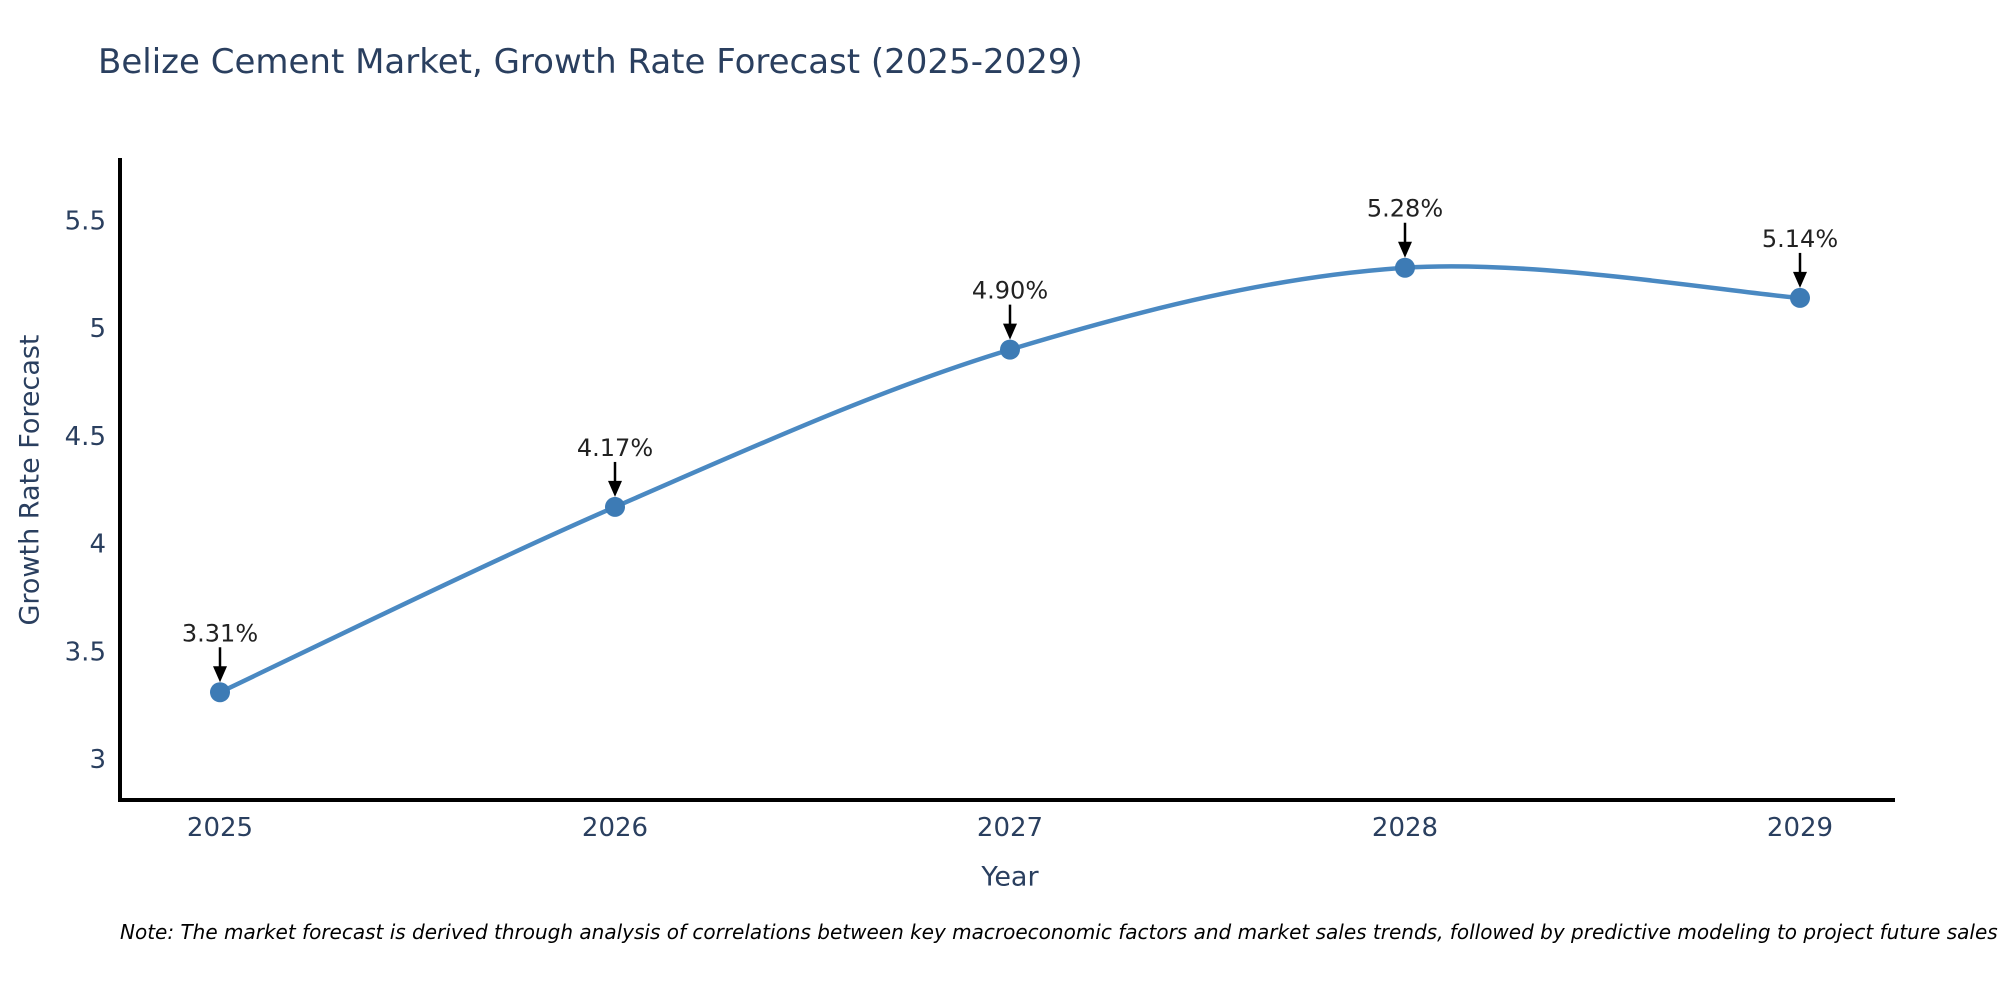  I want to click on point-value-label: 5.14%, so click(1800, 239).